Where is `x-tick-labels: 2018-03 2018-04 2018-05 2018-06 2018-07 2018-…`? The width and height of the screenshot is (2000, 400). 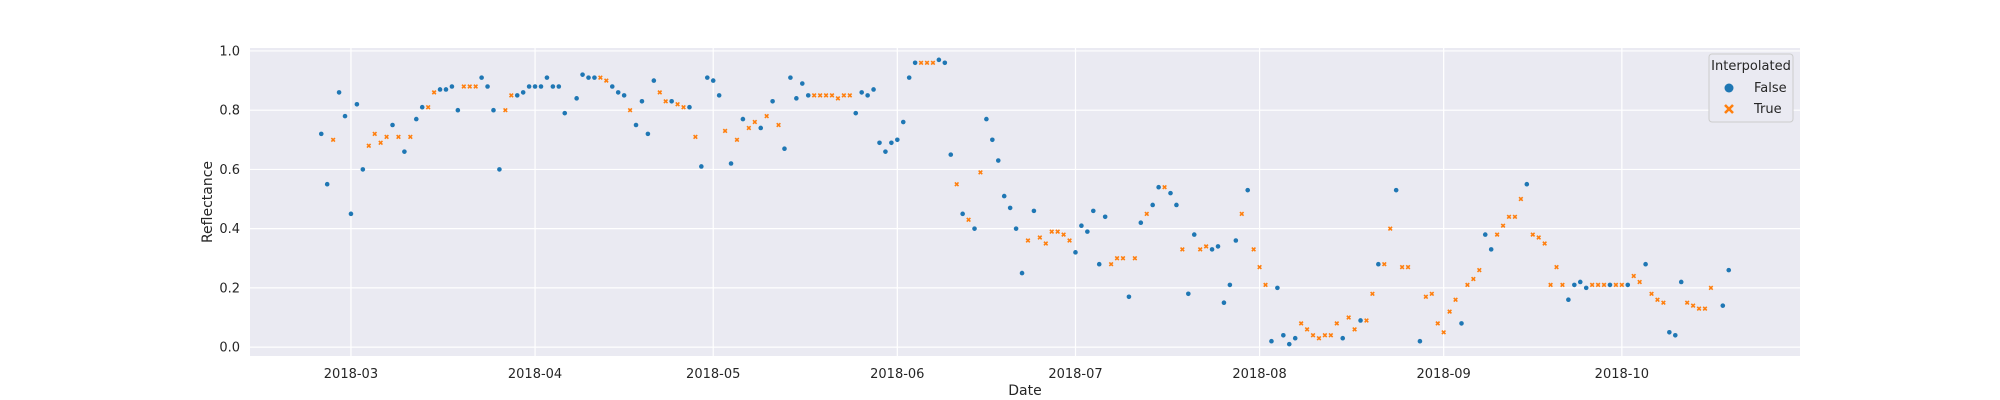 x-tick-labels: 2018-03 2018-04 2018-05 2018-06 2018-07 2018-… is located at coordinates (986, 374).